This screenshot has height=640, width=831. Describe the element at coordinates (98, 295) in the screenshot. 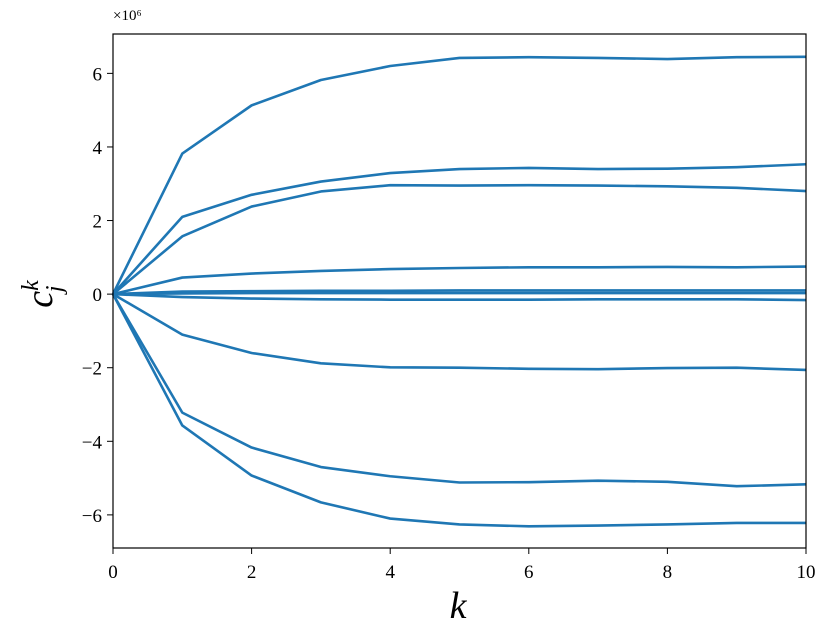

I see `y-tick-label: 0` at that location.